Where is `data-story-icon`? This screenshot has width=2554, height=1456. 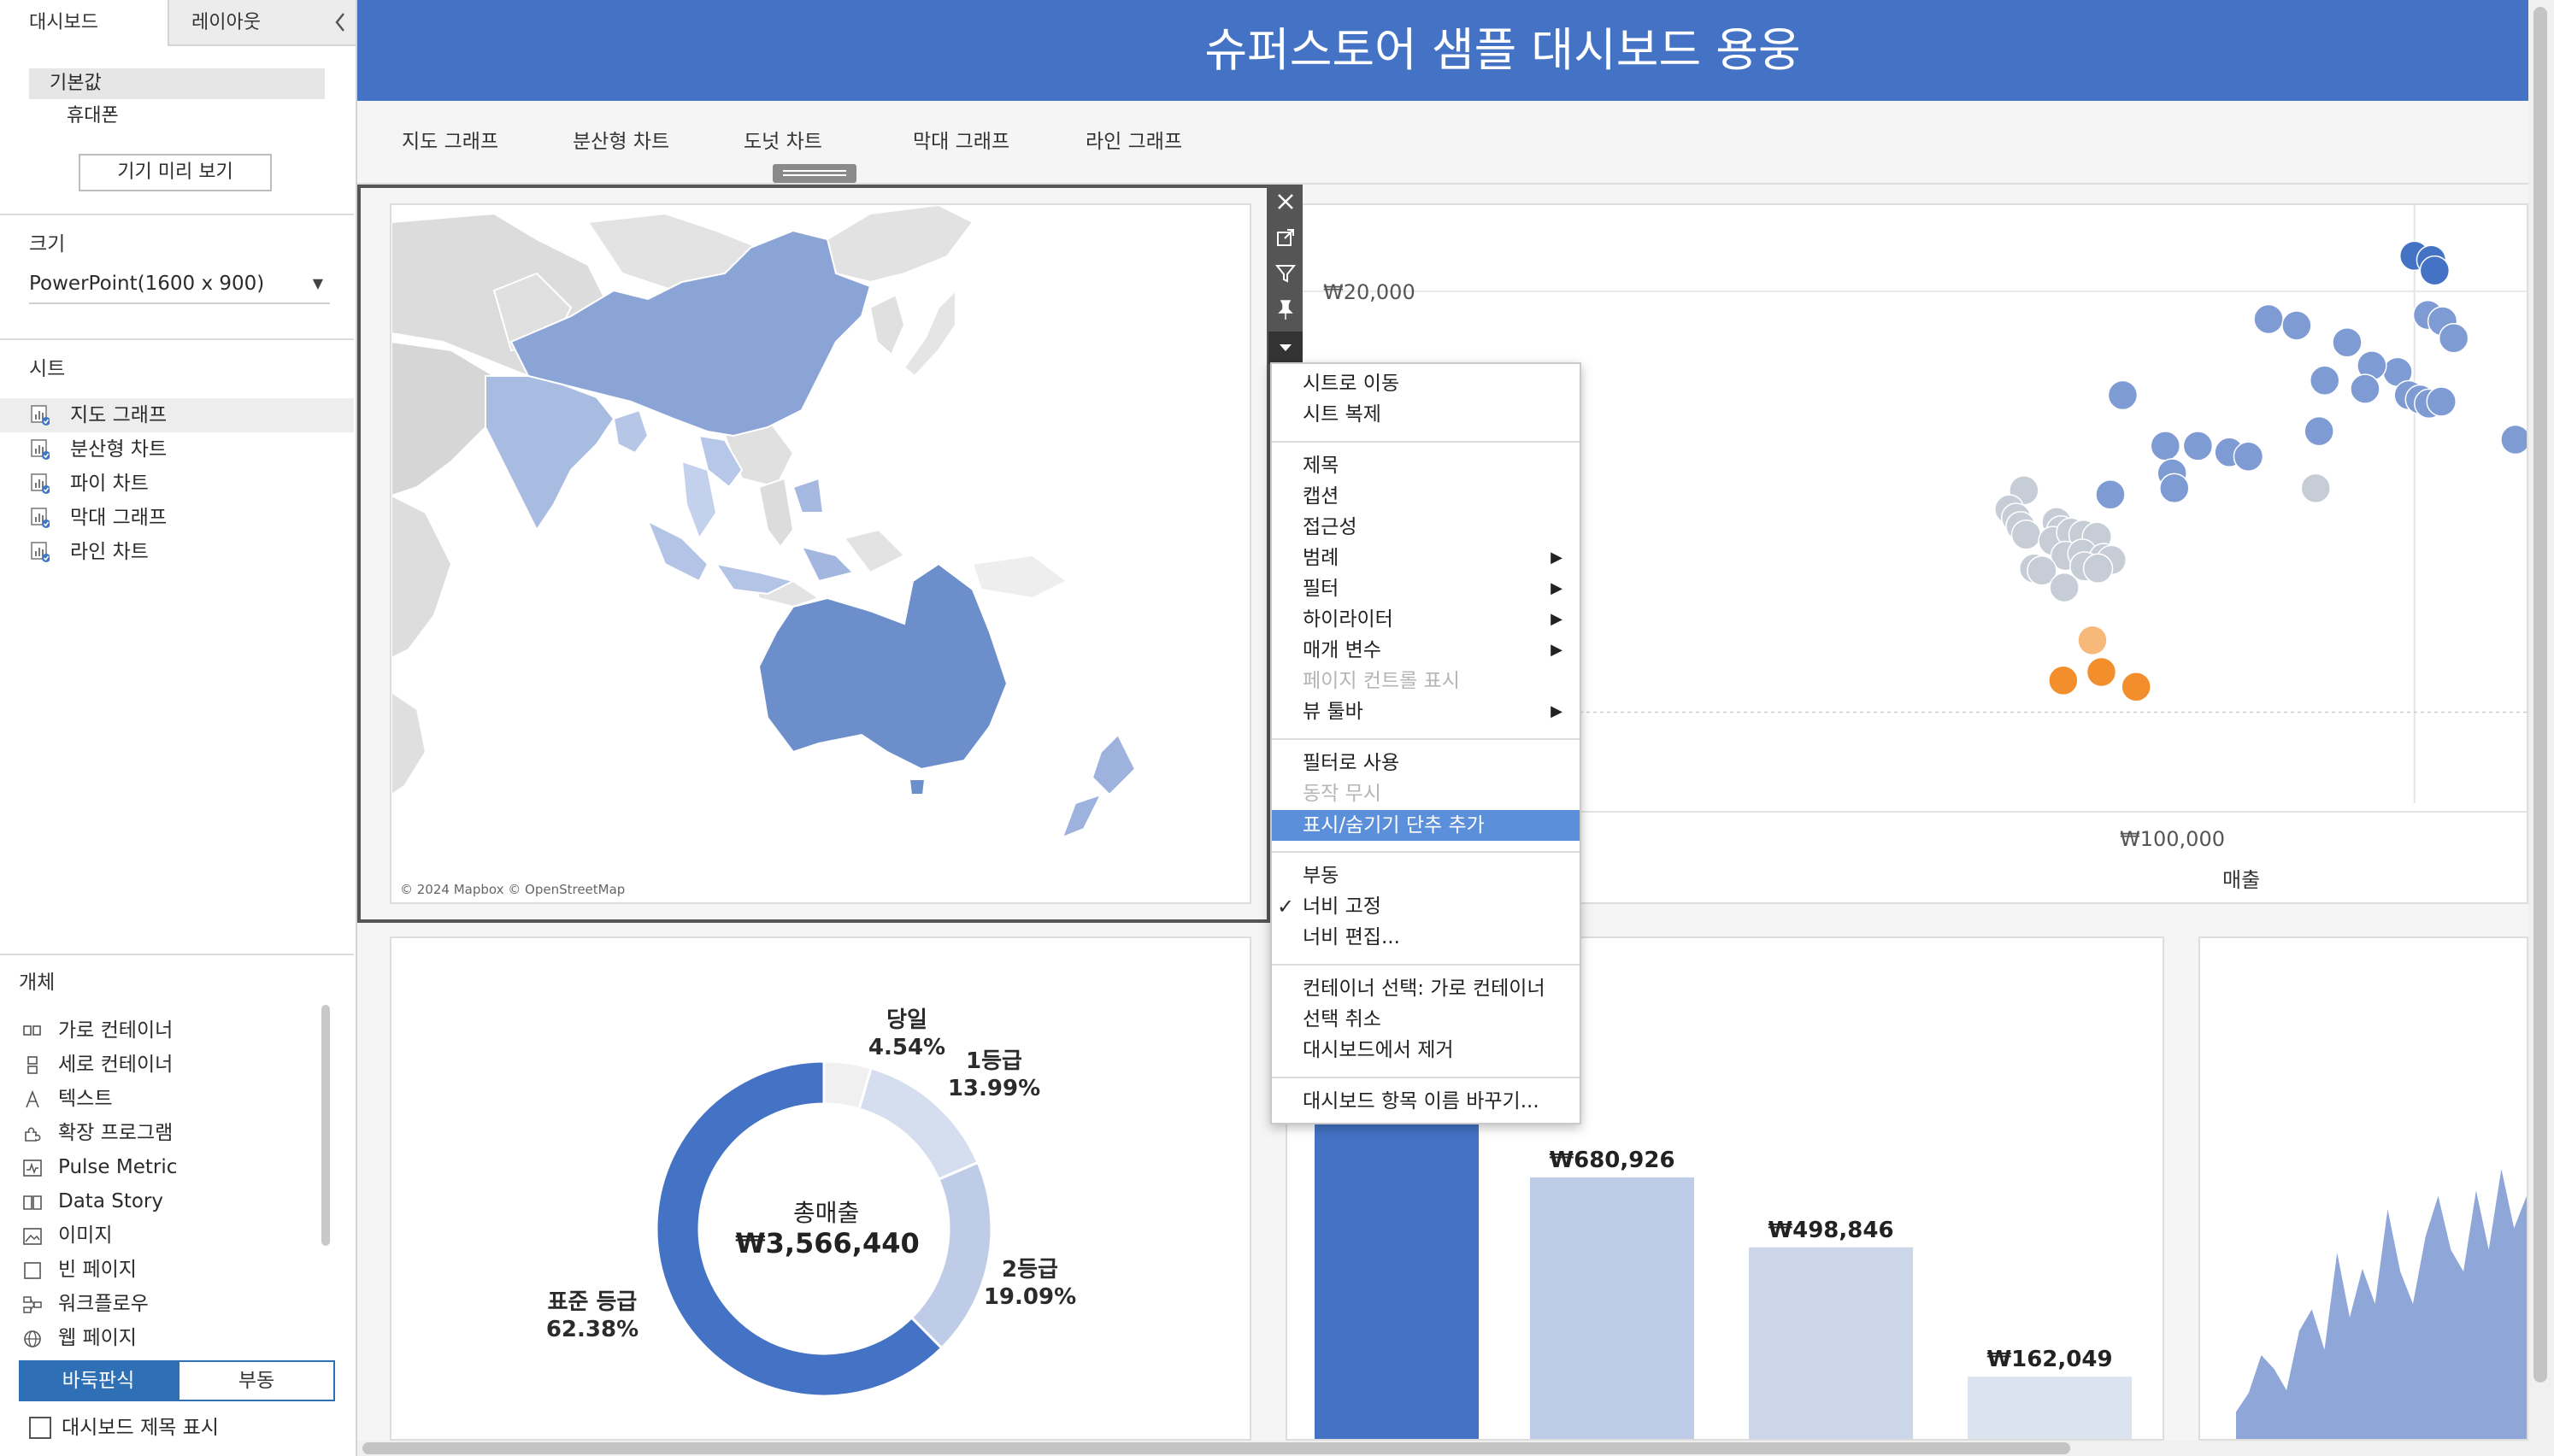 data-story-icon is located at coordinates (32, 1202).